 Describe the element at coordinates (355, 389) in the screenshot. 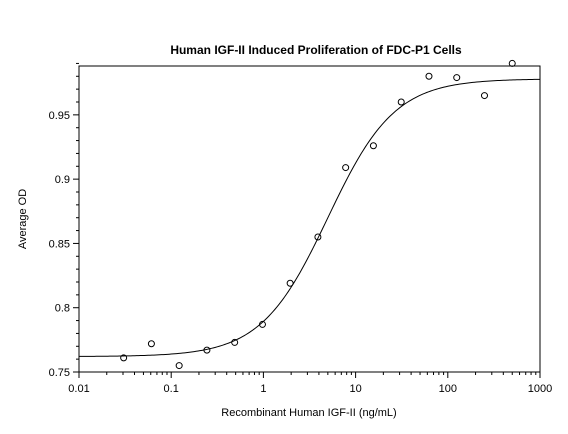

I see `x-tick-label: 10` at that location.